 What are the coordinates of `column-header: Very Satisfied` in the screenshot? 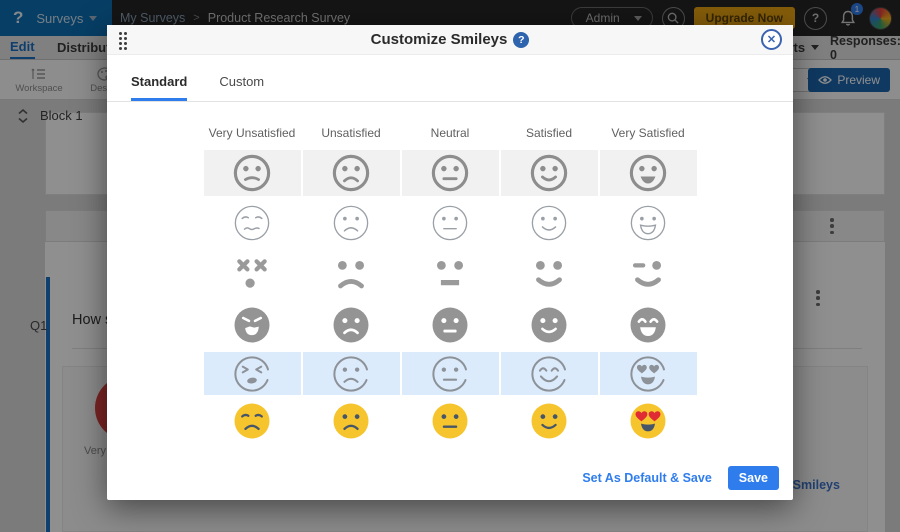 It's located at (648, 133).